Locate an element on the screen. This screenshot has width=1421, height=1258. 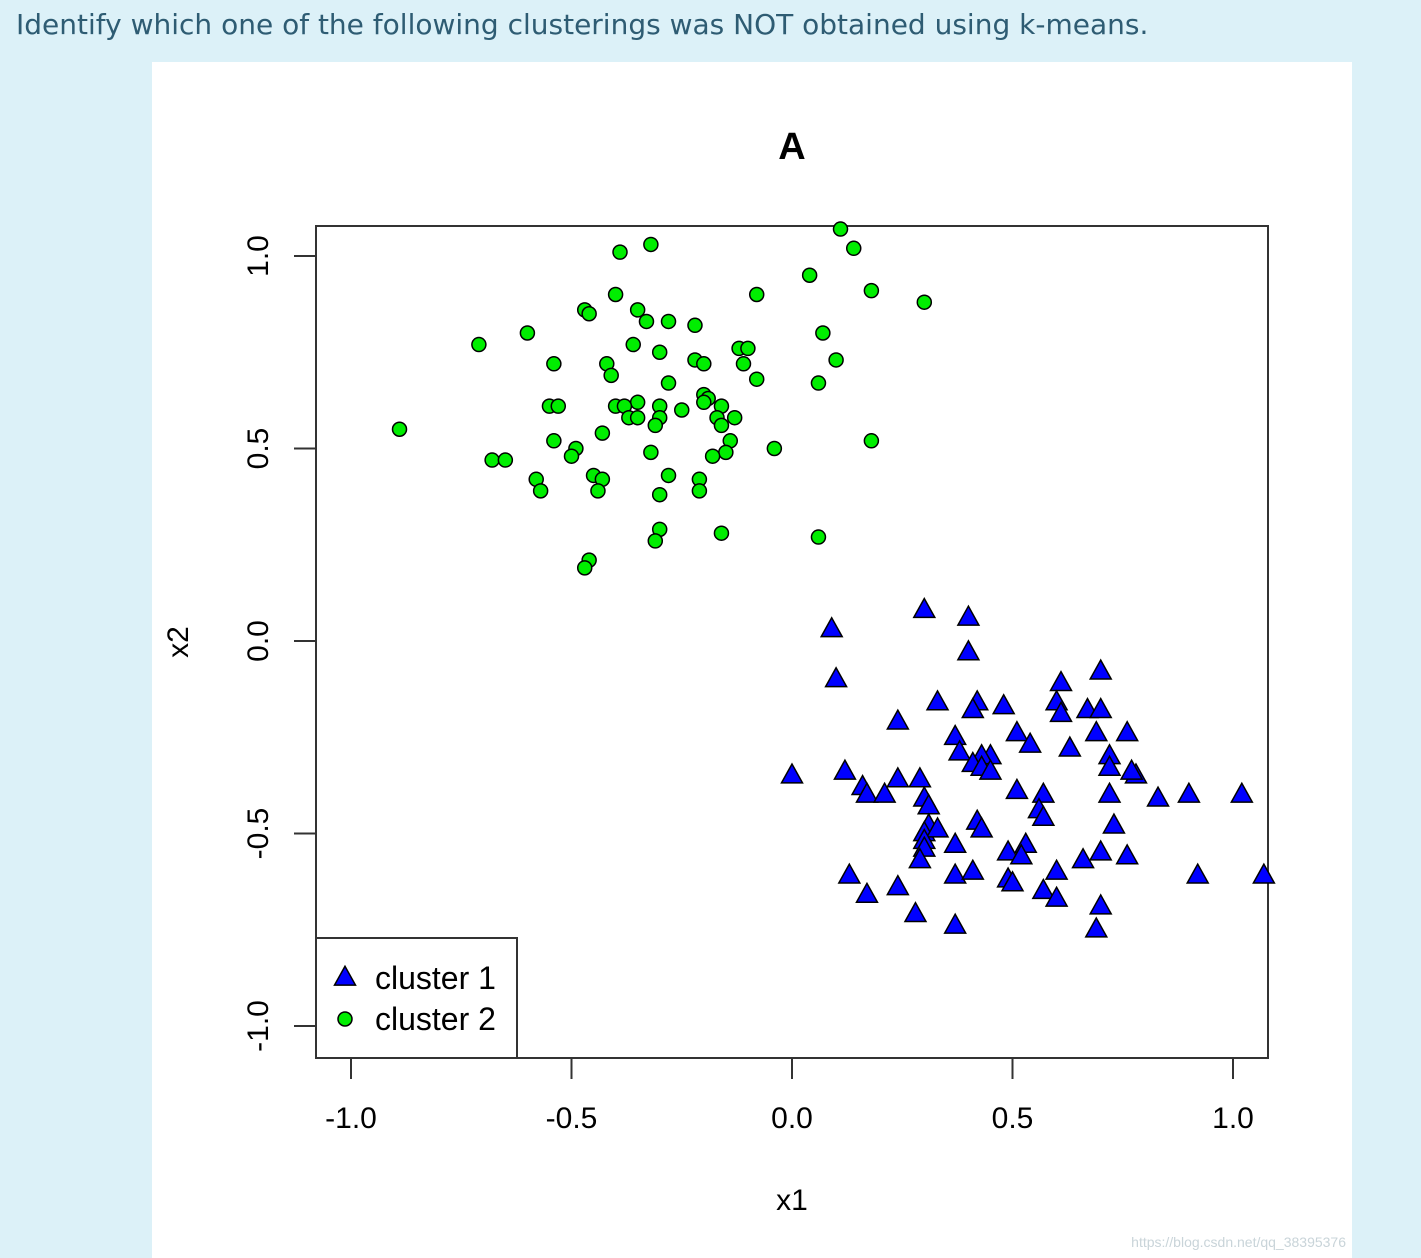
legend-cluster-2-icon is located at coordinates (345, 1019).